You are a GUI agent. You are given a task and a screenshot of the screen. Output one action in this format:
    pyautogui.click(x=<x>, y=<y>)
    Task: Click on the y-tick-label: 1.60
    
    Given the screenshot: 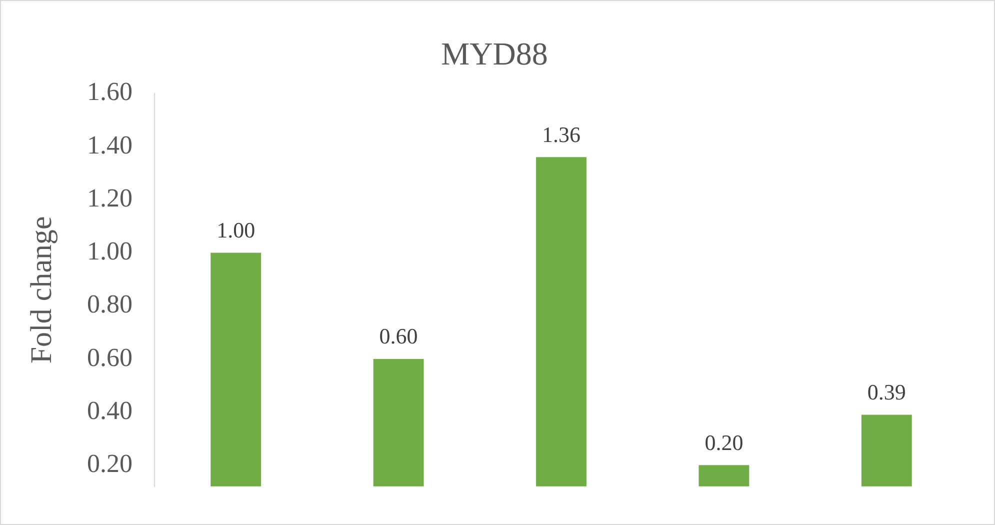 What is the action you would take?
    pyautogui.click(x=109, y=91)
    